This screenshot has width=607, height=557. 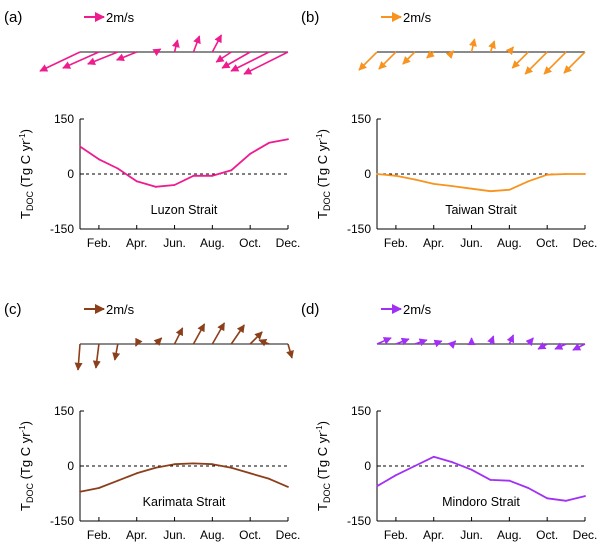 I want to click on panel-label: (b), so click(x=310, y=17).